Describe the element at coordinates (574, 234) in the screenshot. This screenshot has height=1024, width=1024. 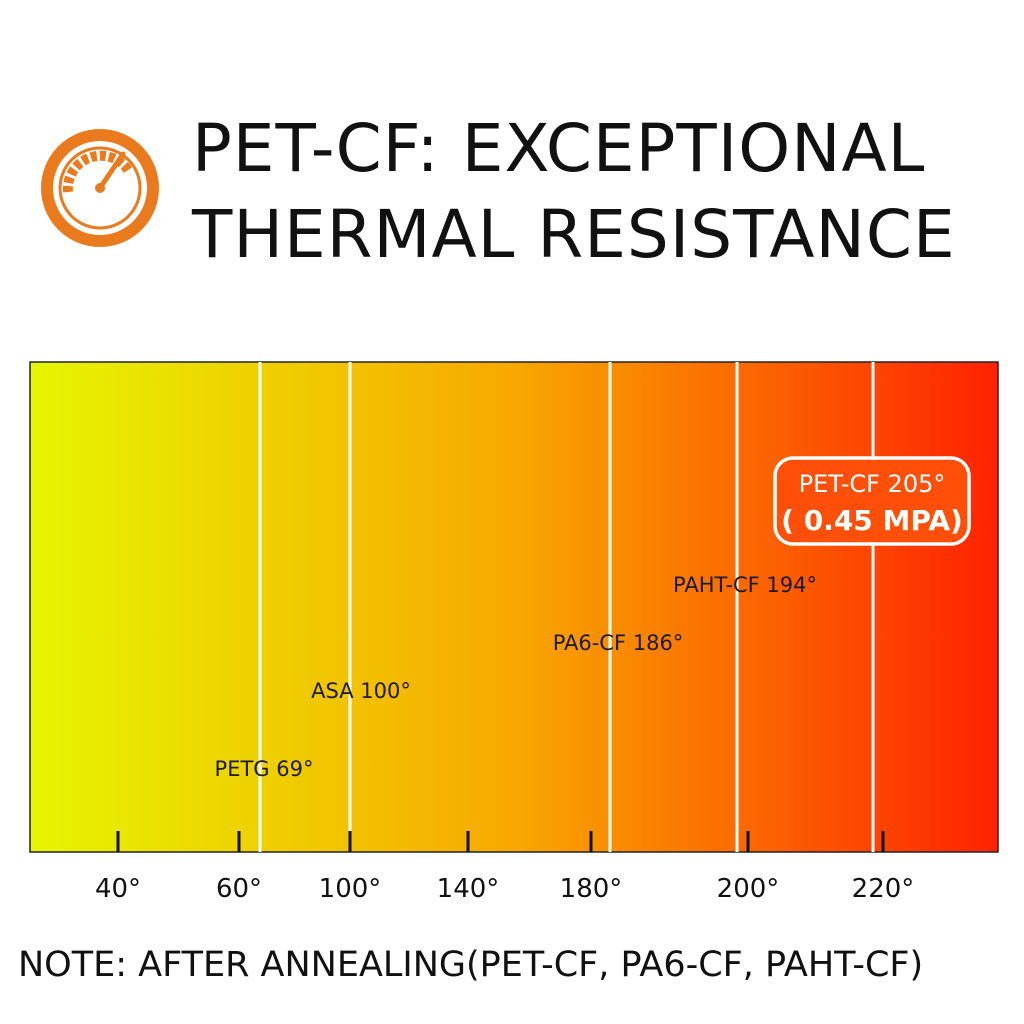
I see `title-line-2: THERMAL RESISTANCE` at that location.